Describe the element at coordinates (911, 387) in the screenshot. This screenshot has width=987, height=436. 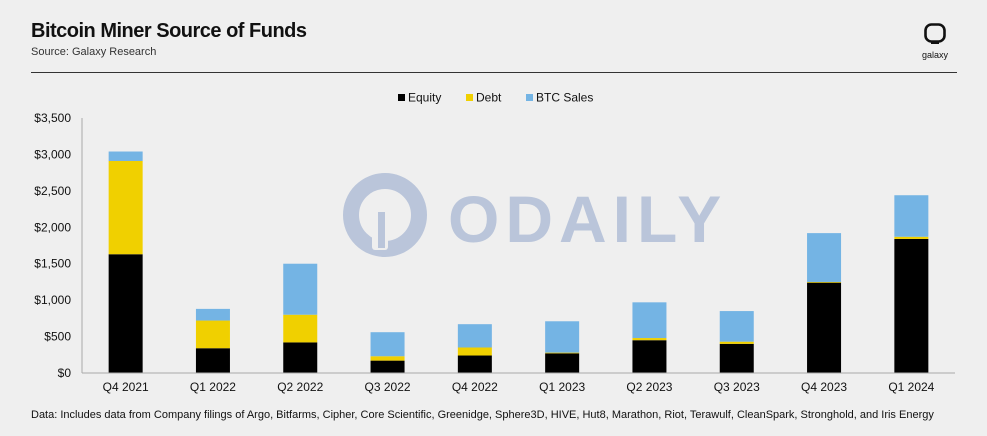
I see `x-tick-label: Q1 2024` at that location.